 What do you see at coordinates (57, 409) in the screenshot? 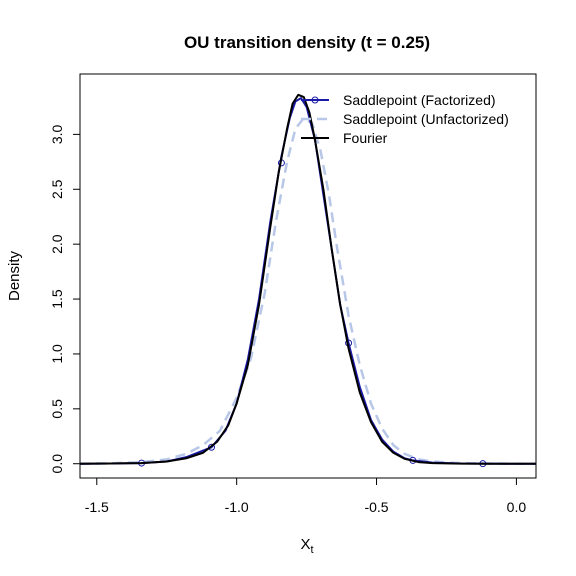
I see `y-tick-label: 0.5` at bounding box center [57, 409].